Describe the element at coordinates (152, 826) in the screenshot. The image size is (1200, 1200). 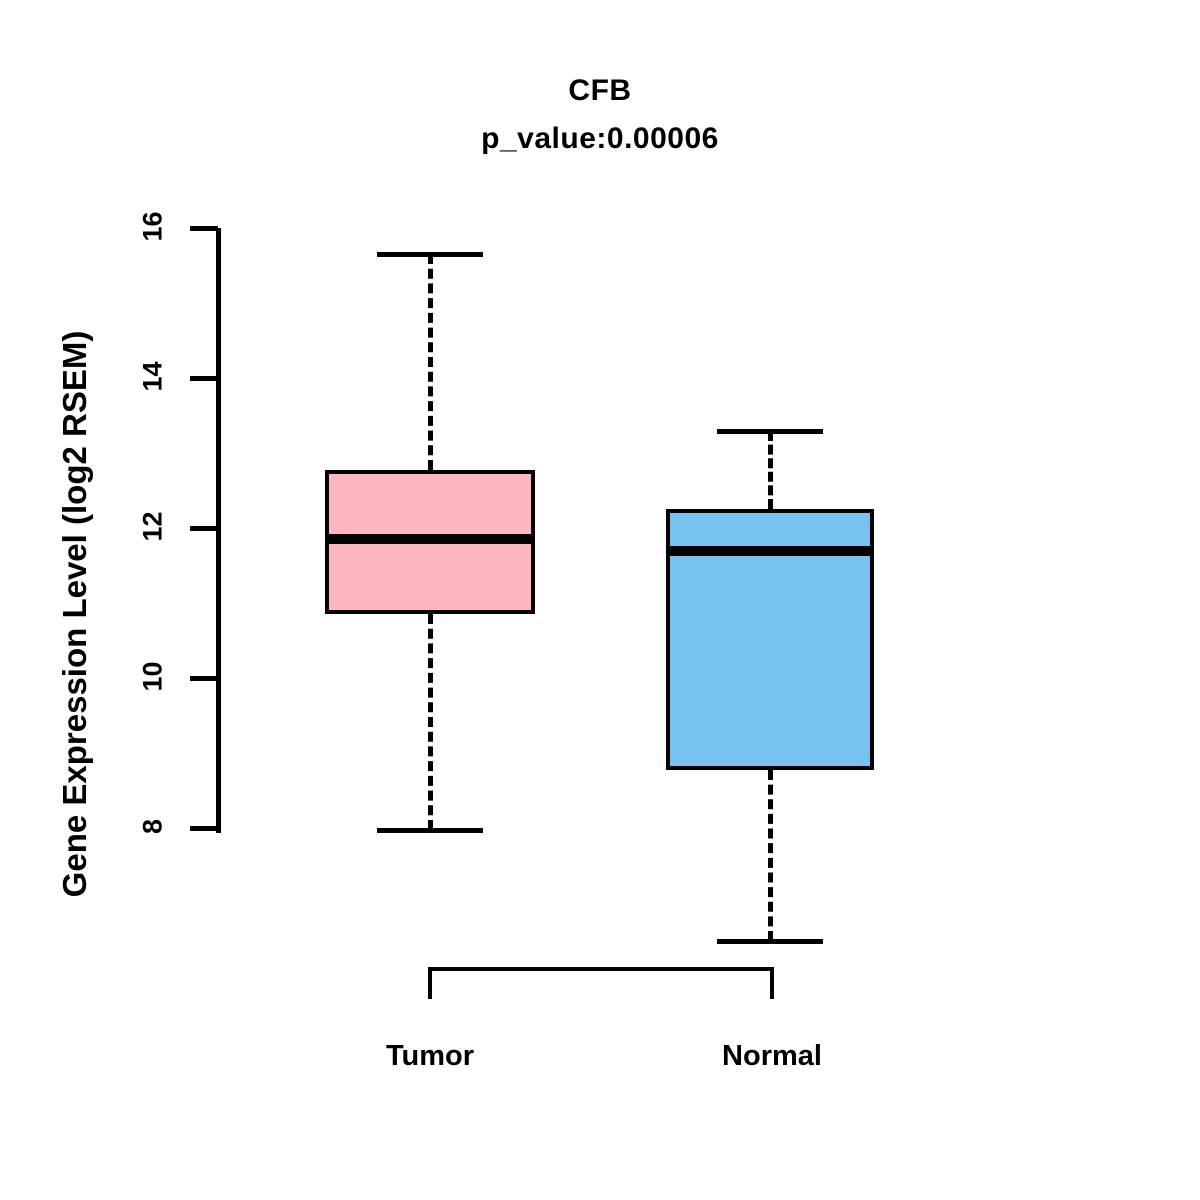
I see `y-tick-label-8: 8` at that location.